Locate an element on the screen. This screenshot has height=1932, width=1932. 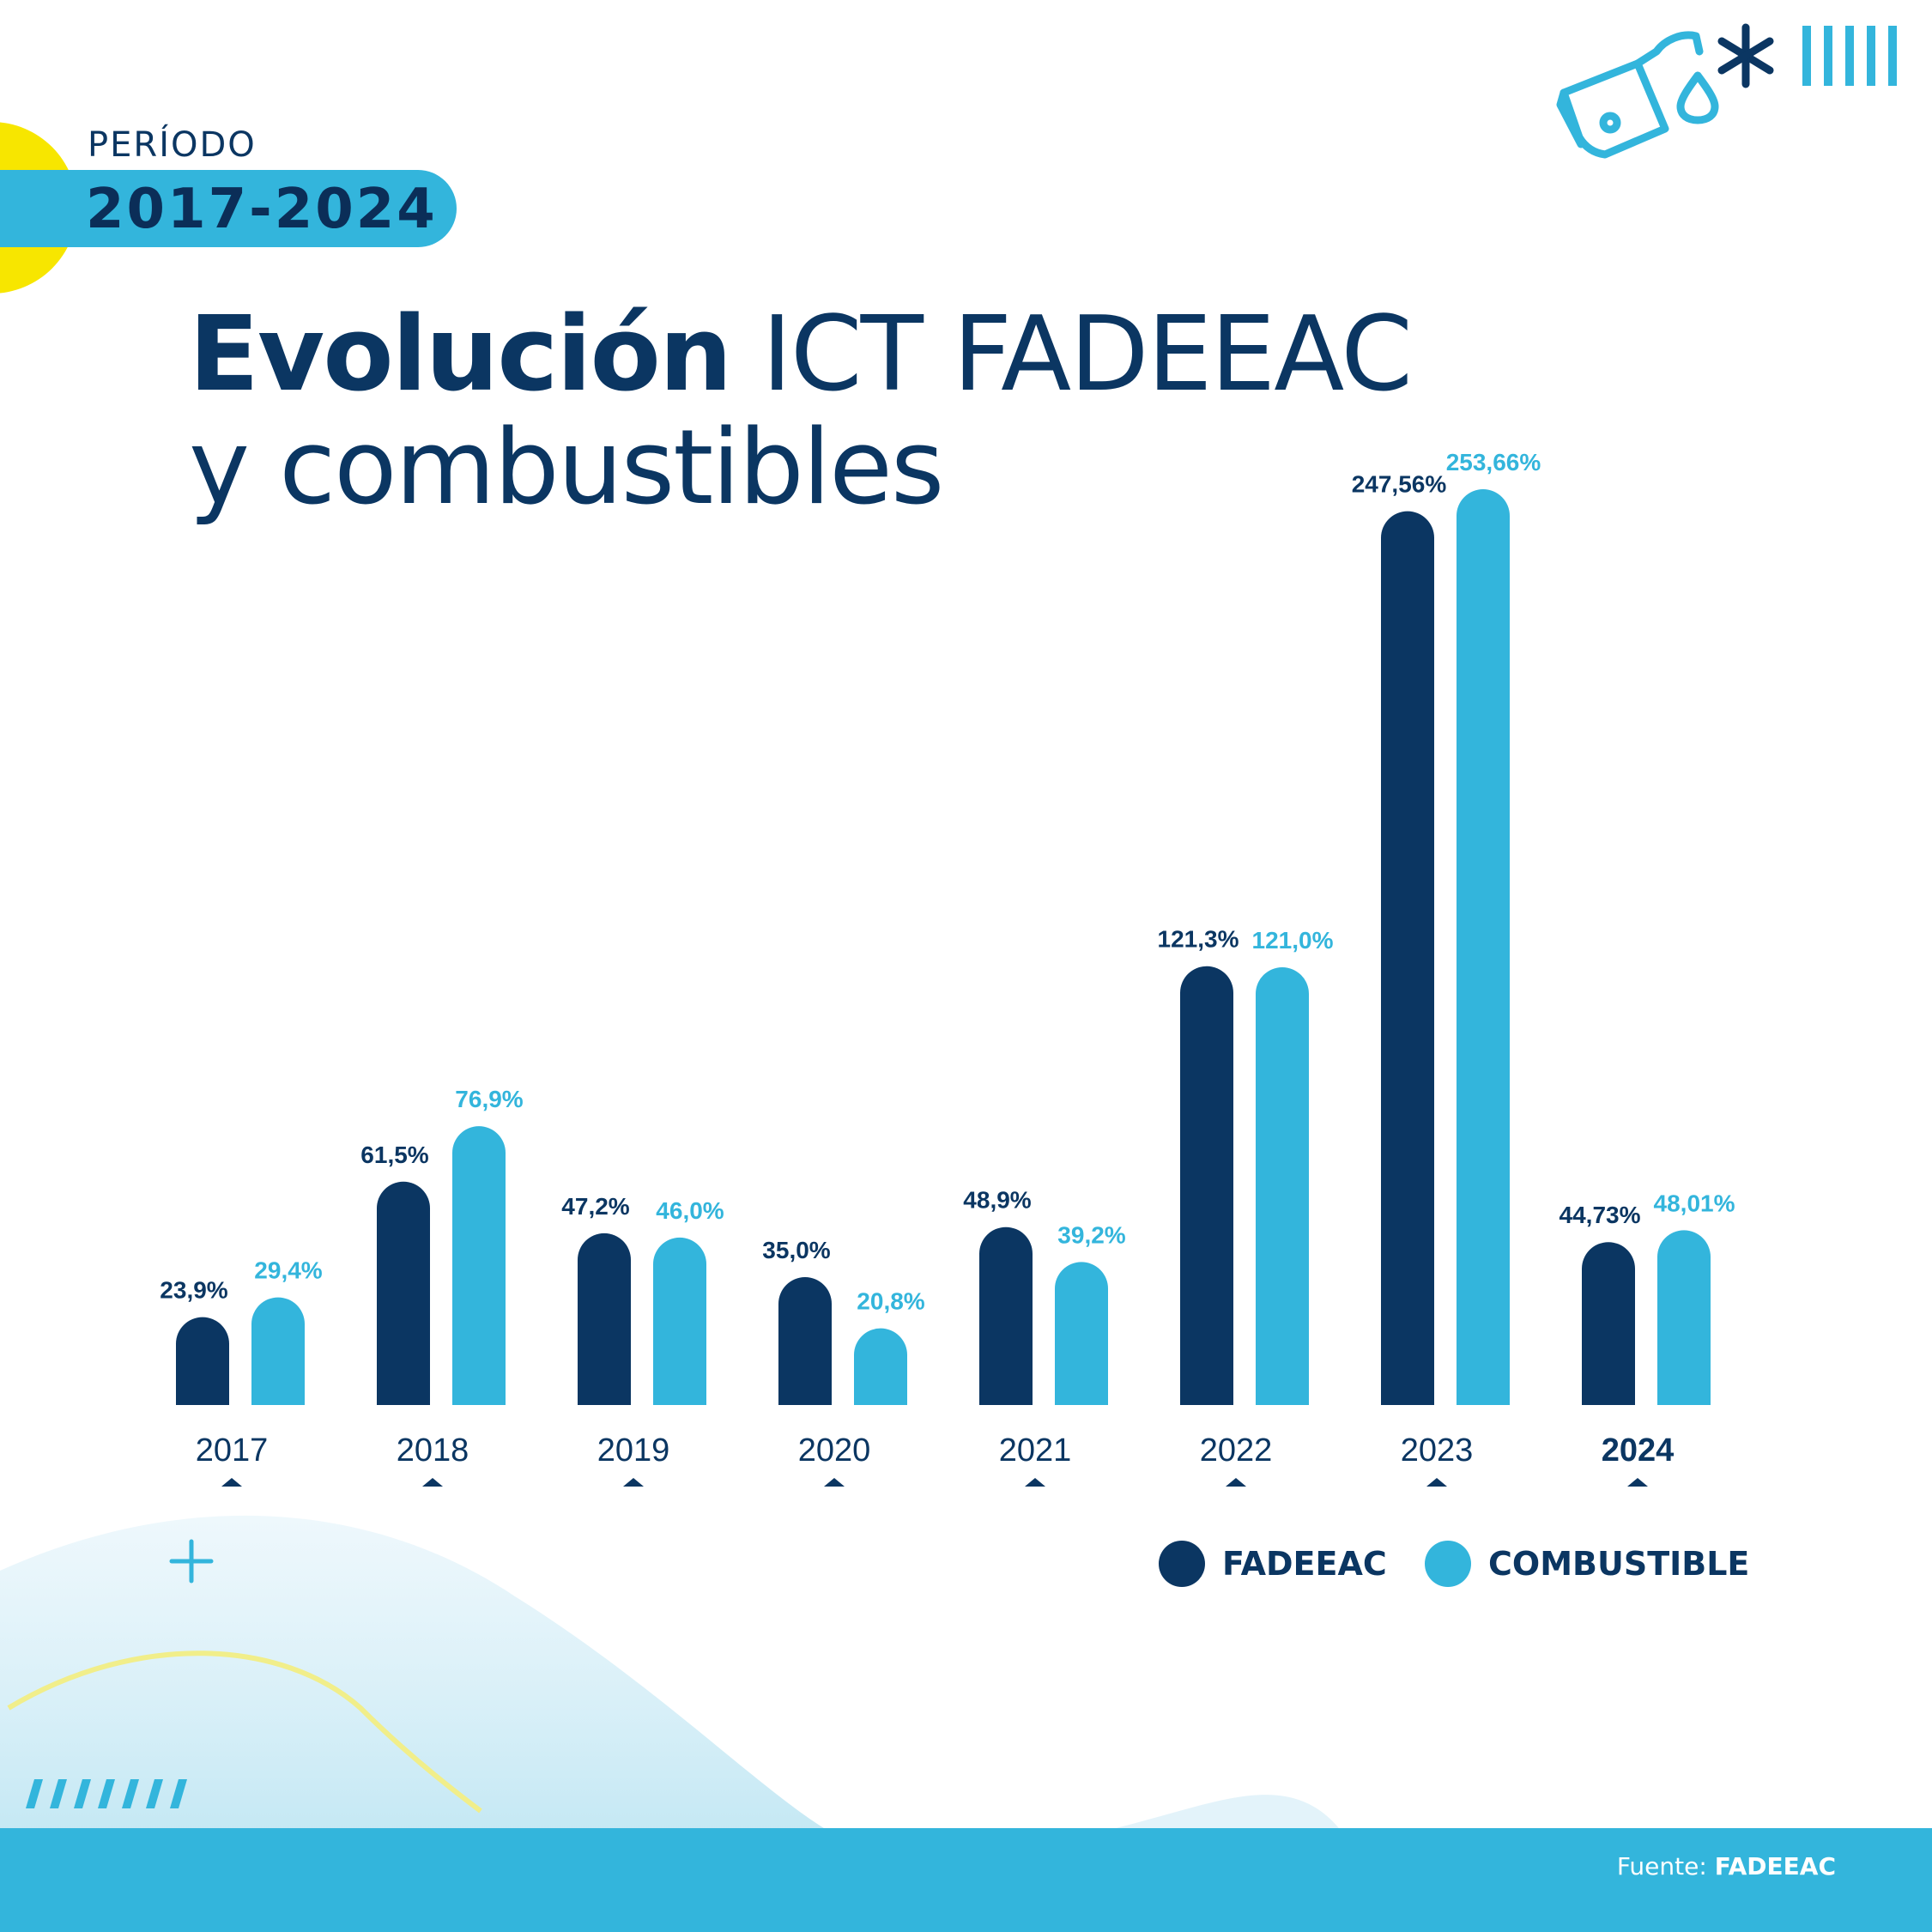
legend-item-combustible: COMBUSTIBLE is located at coordinates (1587, 1564).